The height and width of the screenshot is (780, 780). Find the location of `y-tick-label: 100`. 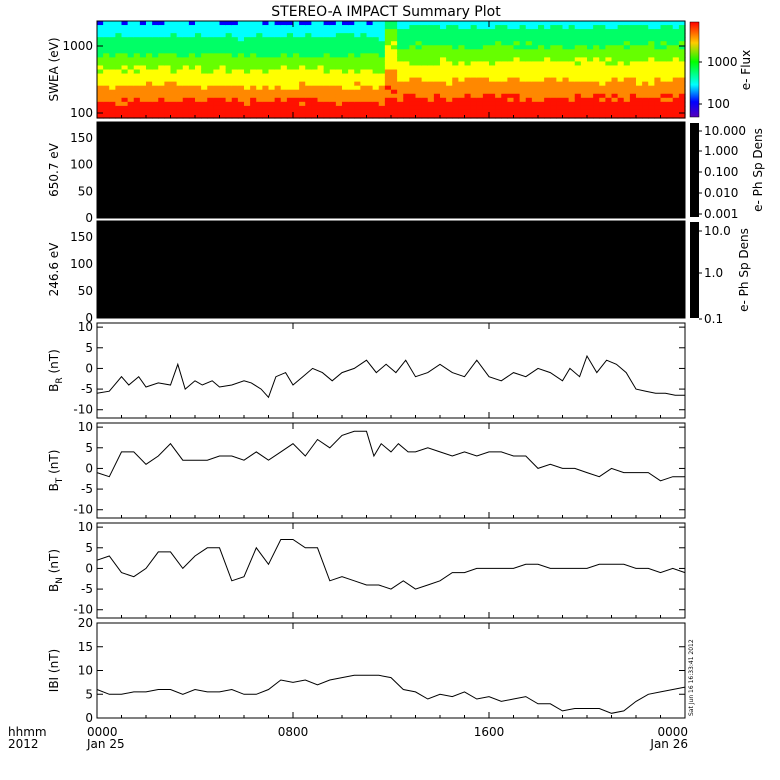

y-tick-label: 100 is located at coordinates (81, 165).